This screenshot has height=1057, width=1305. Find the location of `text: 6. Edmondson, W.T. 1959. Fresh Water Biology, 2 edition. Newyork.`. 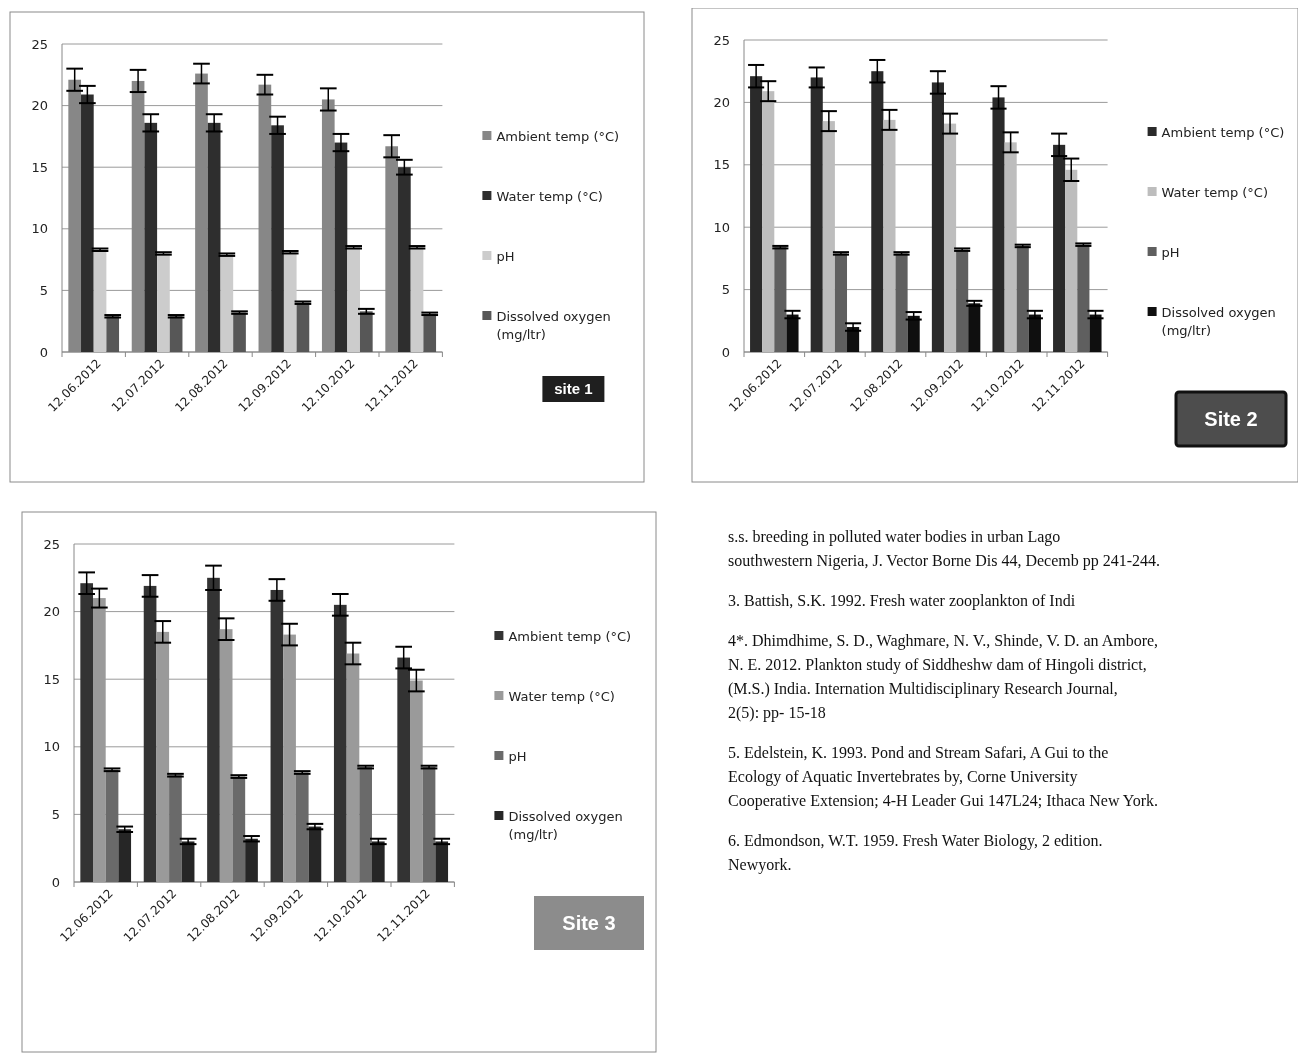

text: 6. Edmondson, W.T. 1959. Fresh Water Biology, 2 edition. Newyork. is located at coordinates (915, 853).